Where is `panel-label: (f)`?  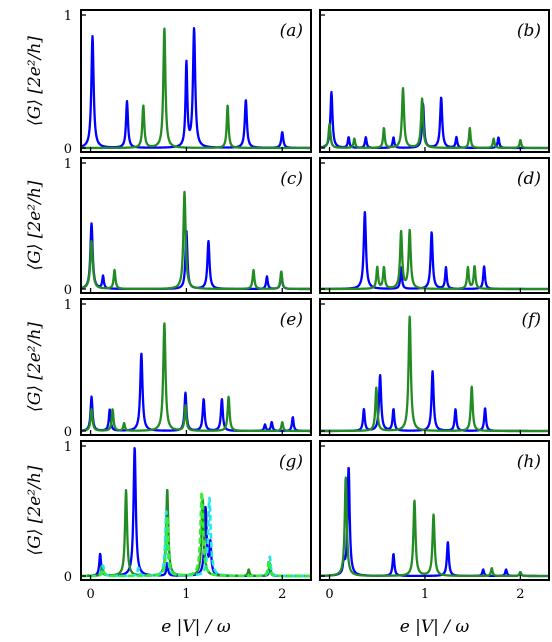
panel-label: (f) is located at coordinates (531, 320).